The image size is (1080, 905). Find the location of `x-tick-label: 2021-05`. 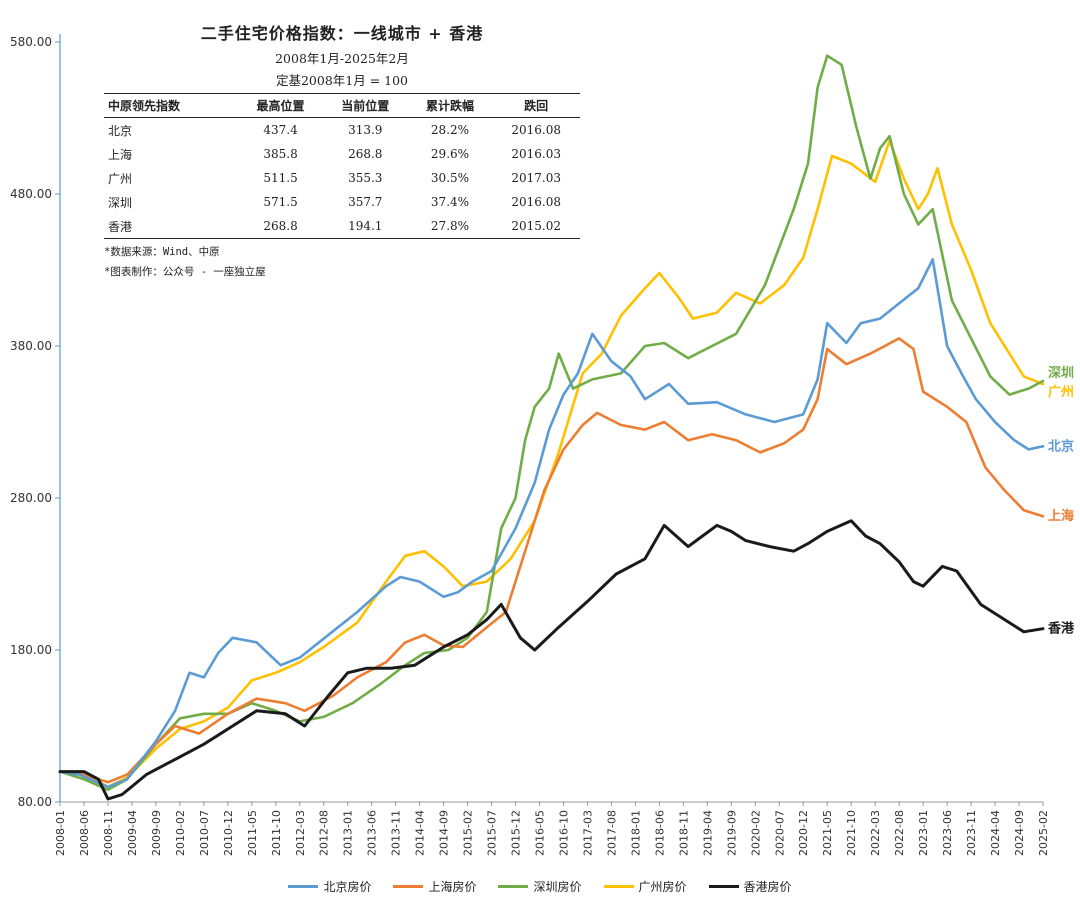

x-tick-label: 2021-05 is located at coordinates (827, 833).